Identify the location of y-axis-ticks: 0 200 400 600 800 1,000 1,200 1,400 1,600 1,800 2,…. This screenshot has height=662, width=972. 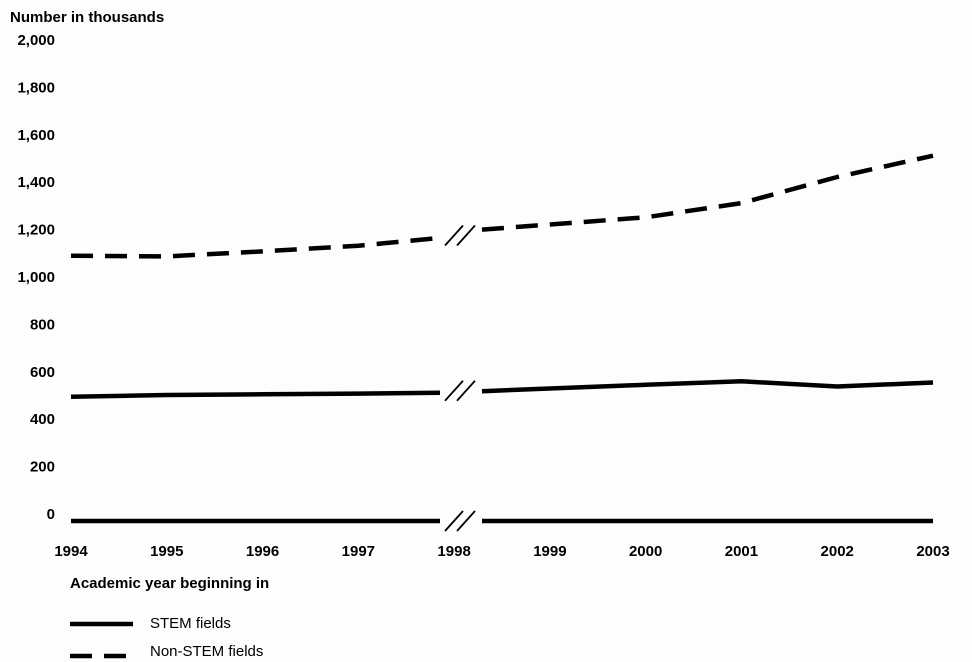
(36, 277).